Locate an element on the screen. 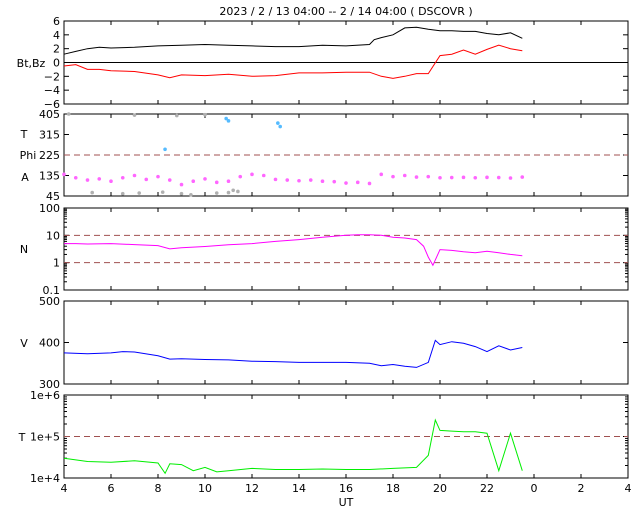 This screenshot has width=640, height=512. y-tick-label: 10 is located at coordinates (53, 235).